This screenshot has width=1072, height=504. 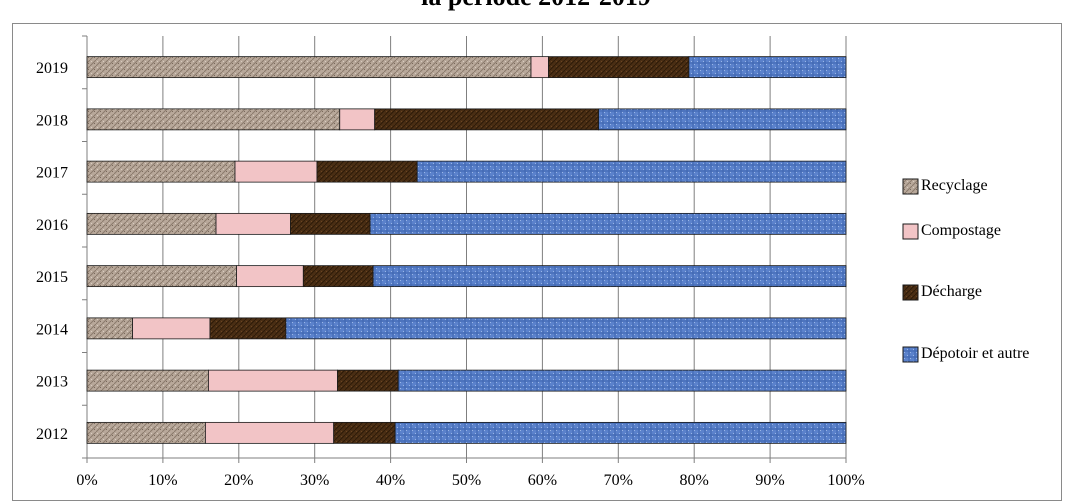 I want to click on bar-decharge-2017, so click(x=367, y=171).